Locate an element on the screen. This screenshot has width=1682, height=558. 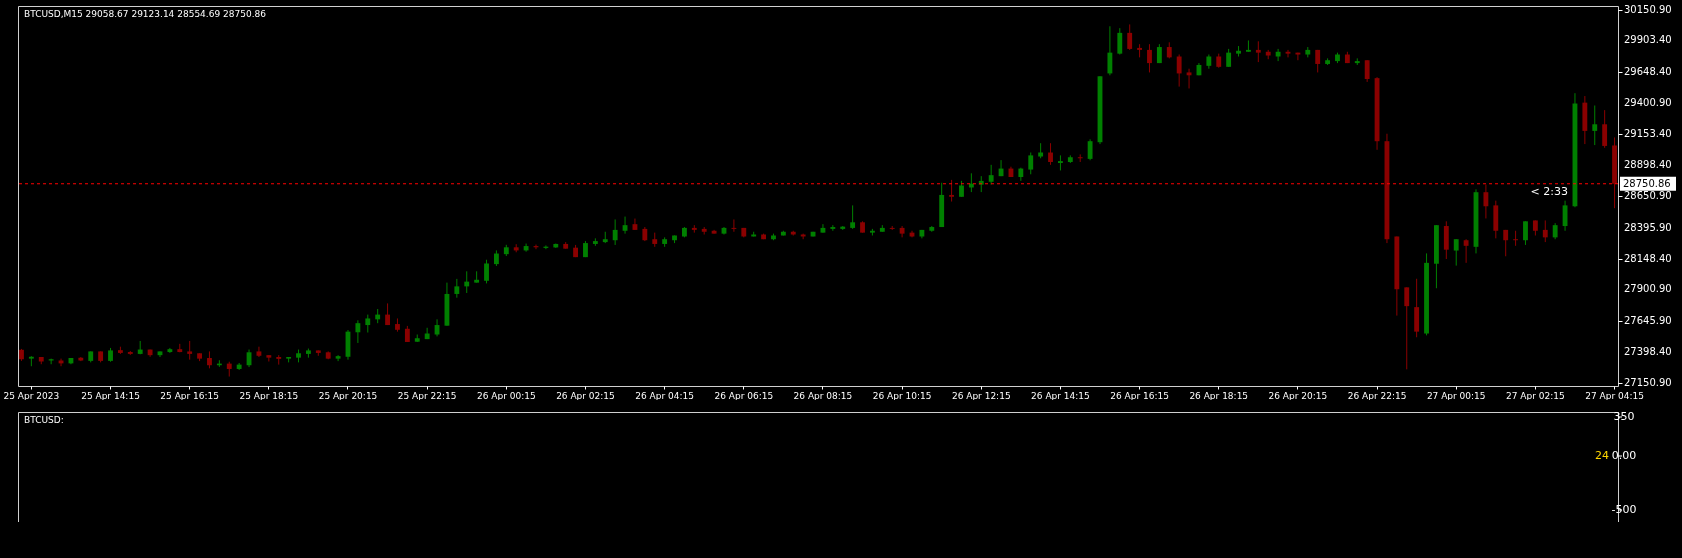
text: BTCUSD: is located at coordinates (44, 420).